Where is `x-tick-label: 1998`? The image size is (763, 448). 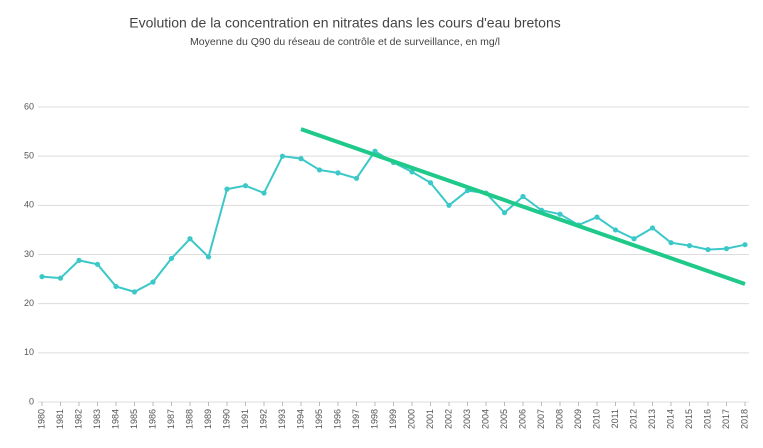 x-tick-label: 1998 is located at coordinates (374, 419).